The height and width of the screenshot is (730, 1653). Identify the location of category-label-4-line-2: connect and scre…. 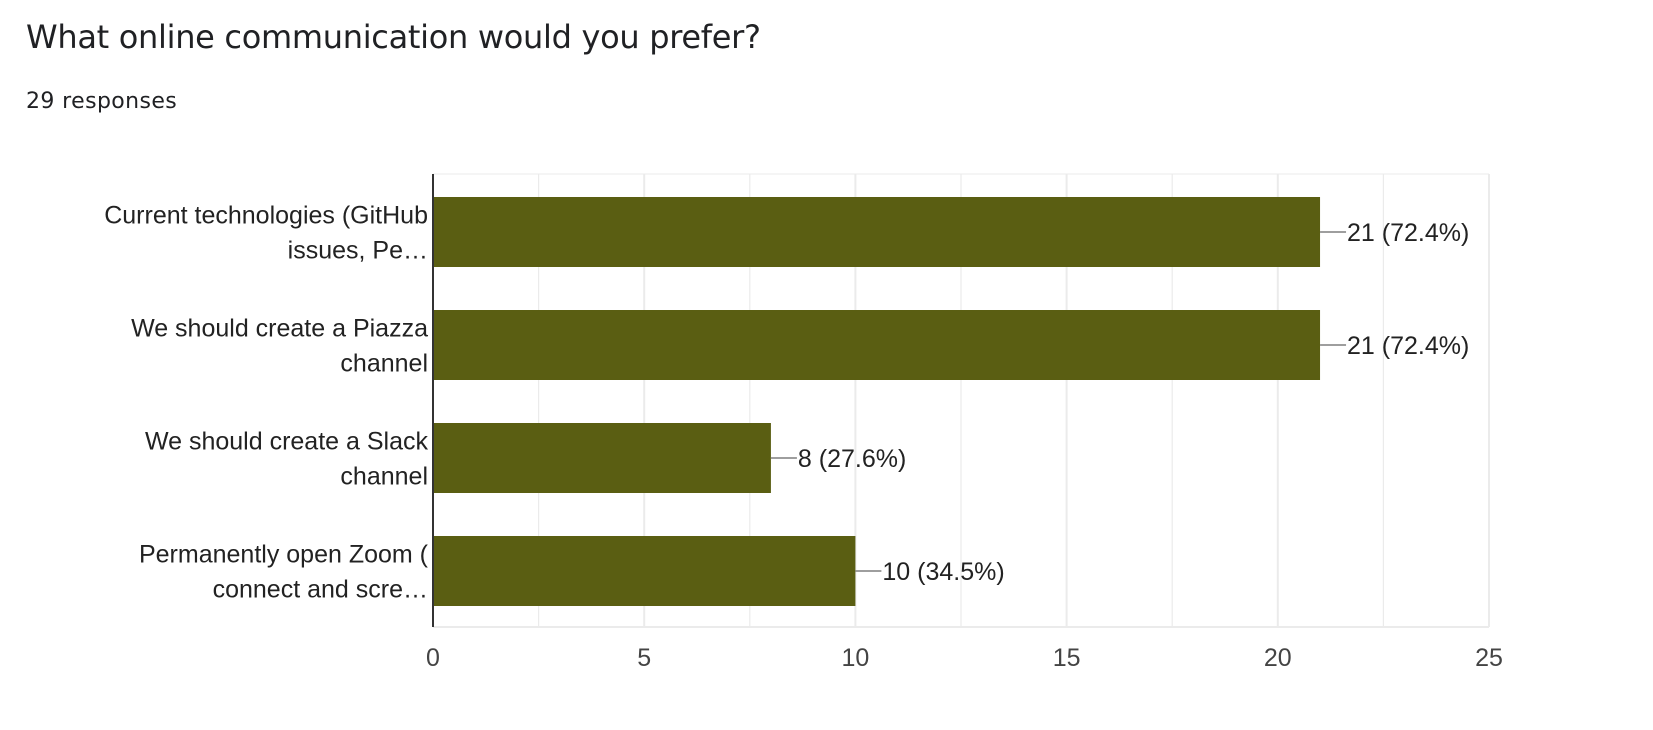
(320, 590).